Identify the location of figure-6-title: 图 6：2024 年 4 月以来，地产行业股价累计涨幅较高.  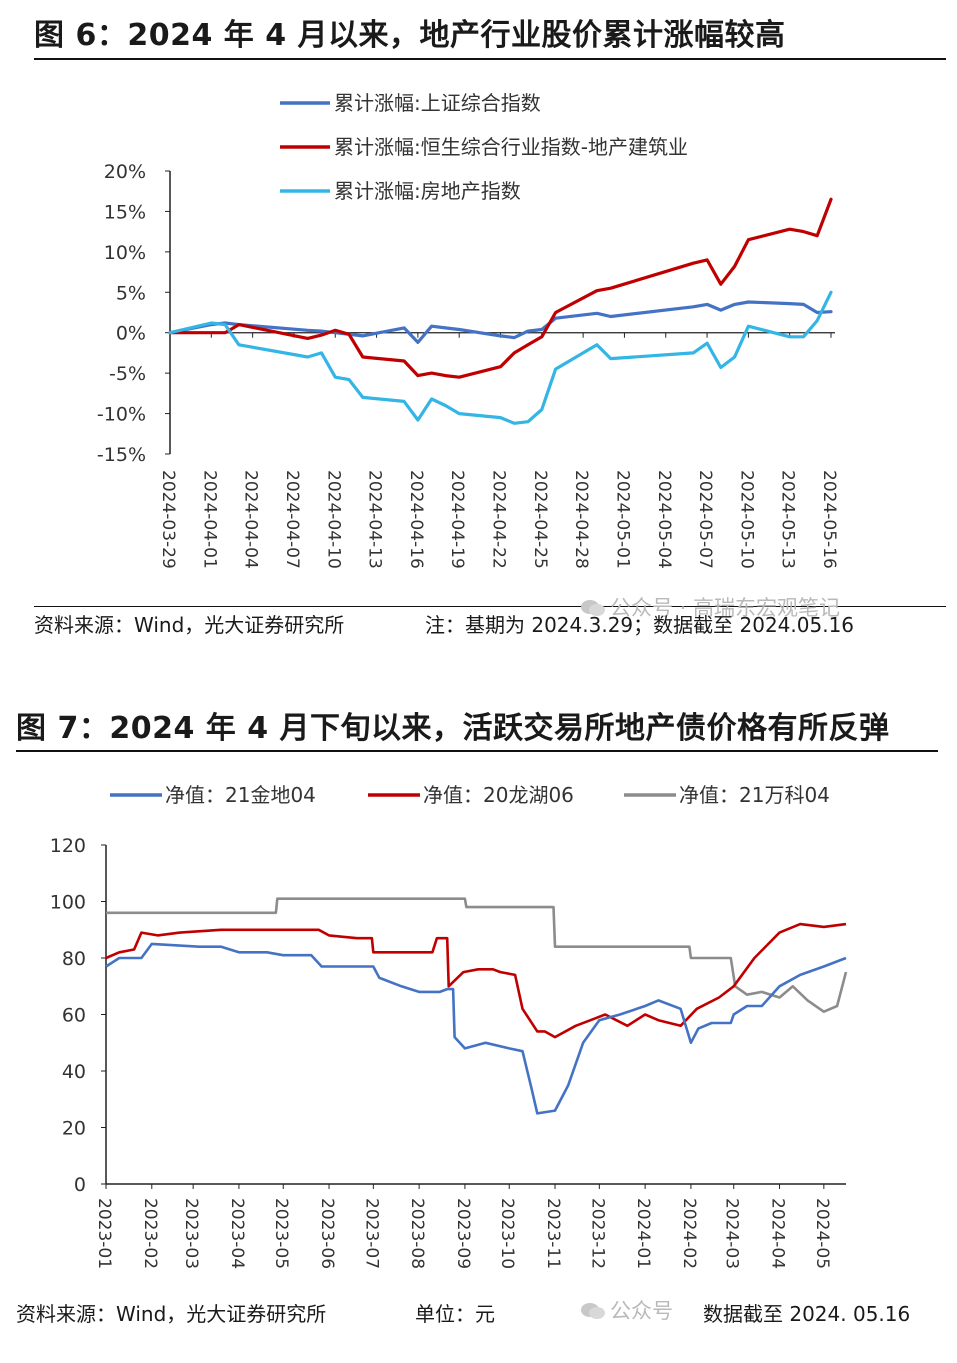
(410, 35).